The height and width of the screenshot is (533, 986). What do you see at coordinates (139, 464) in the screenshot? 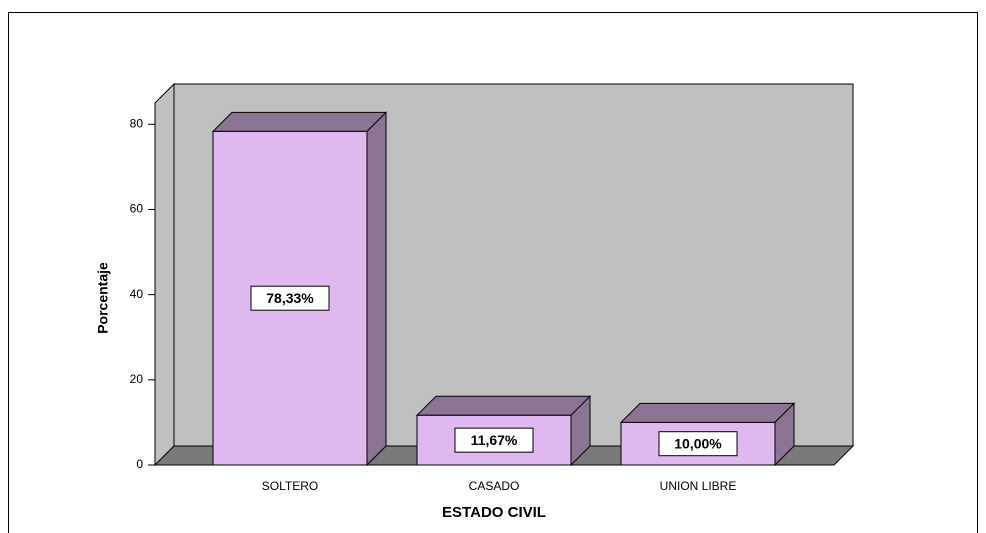
I see `y-tick-label: 0` at bounding box center [139, 464].